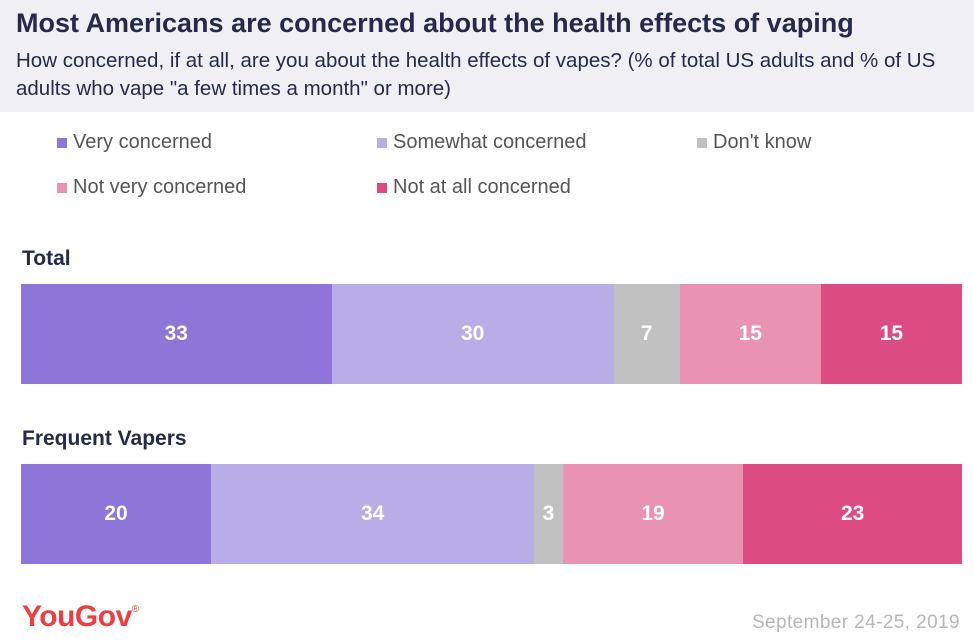  I want to click on yougov-logo-text: YouGov, so click(77, 616).